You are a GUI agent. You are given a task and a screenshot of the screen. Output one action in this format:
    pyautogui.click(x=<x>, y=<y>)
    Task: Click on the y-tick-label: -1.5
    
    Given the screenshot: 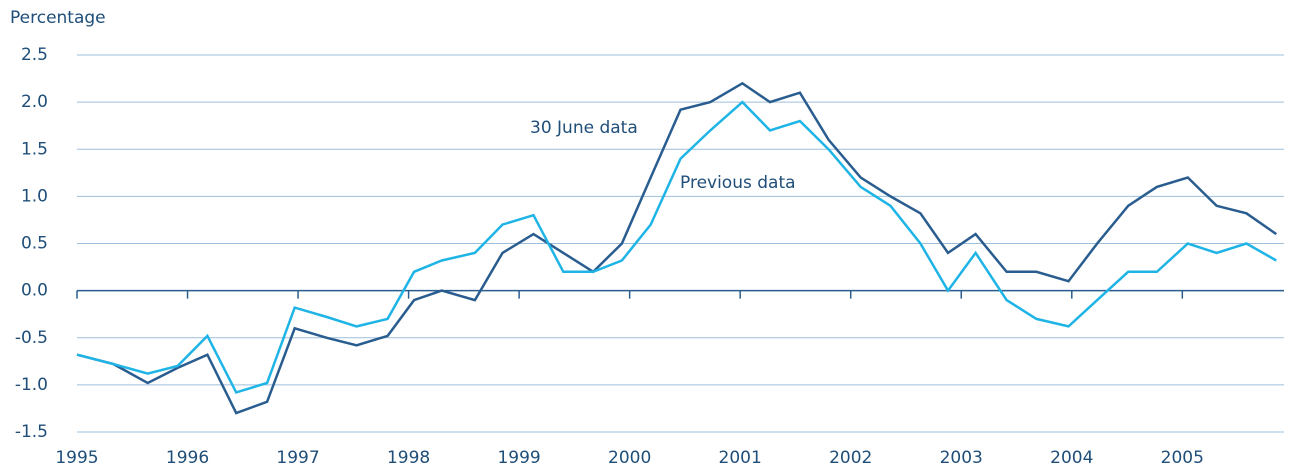 What is the action you would take?
    pyautogui.click(x=31, y=432)
    